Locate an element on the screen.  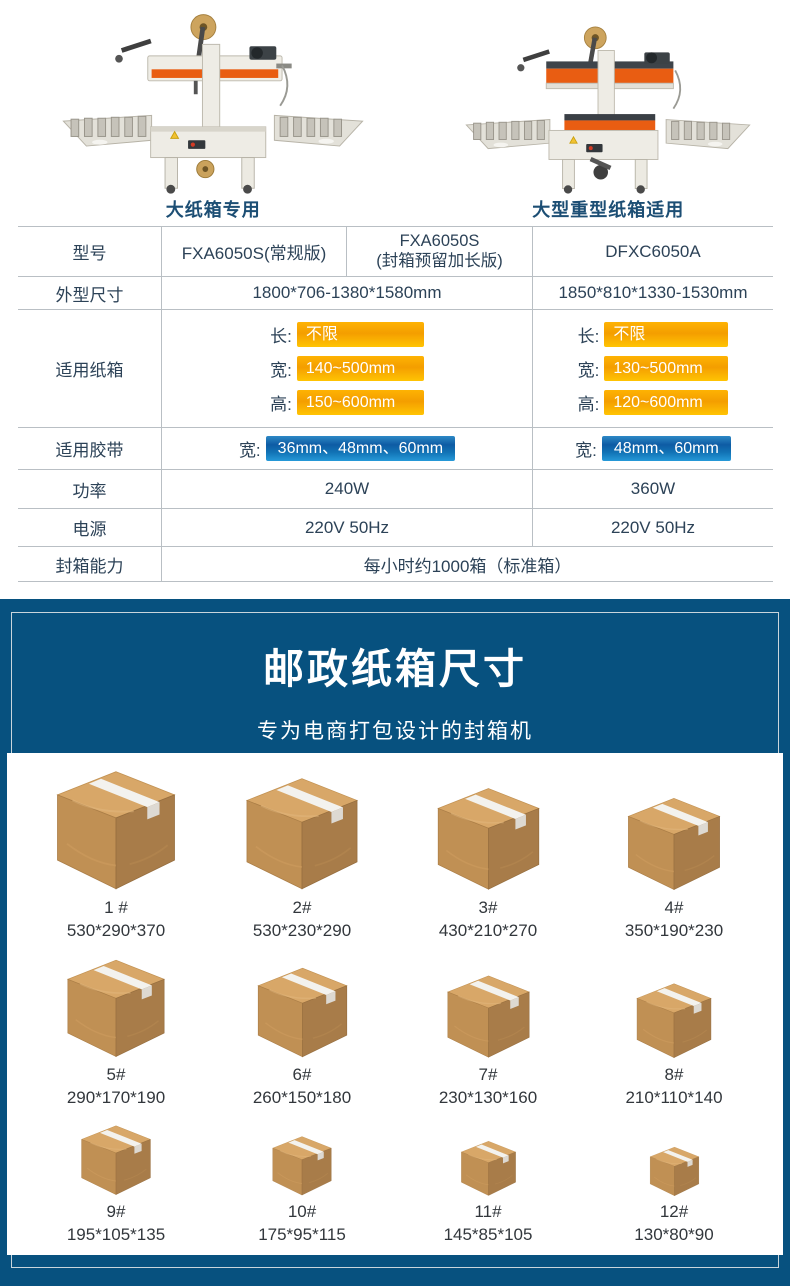
model-middle-line2: (封箱预留加长版) is located at coordinates (439, 260).